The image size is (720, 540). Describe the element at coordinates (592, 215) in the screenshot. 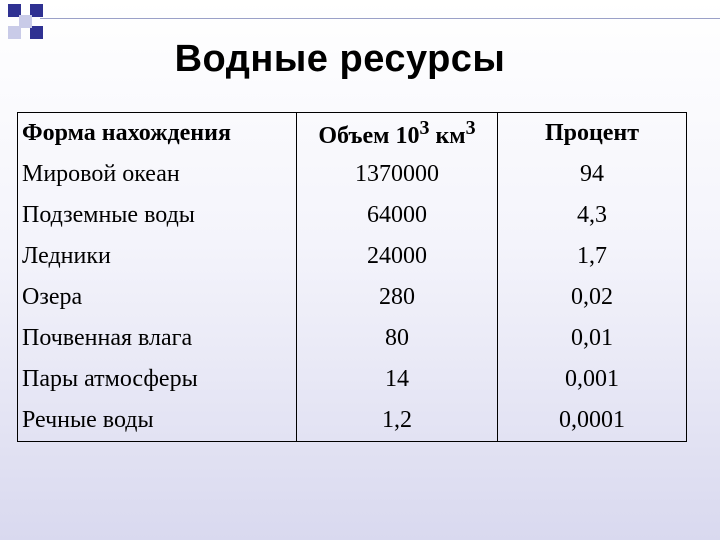

I see `row-percent: 4,3` at that location.